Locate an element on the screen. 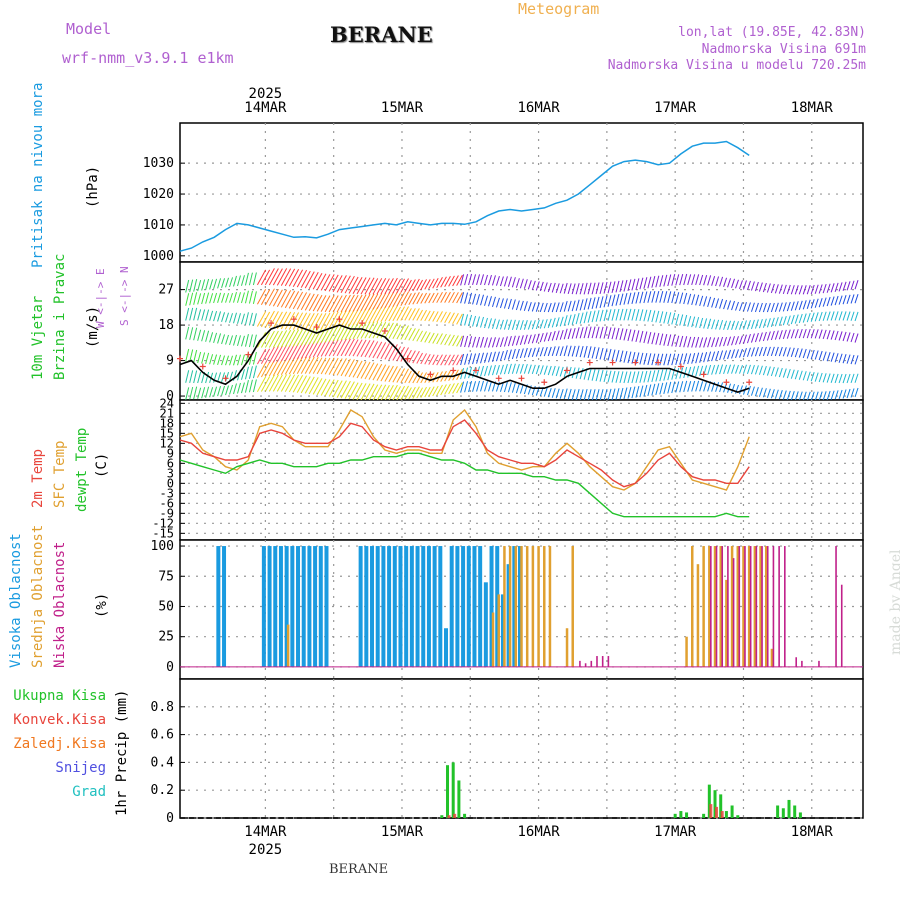  wind-gust-marker is located at coordinates (498, 378).